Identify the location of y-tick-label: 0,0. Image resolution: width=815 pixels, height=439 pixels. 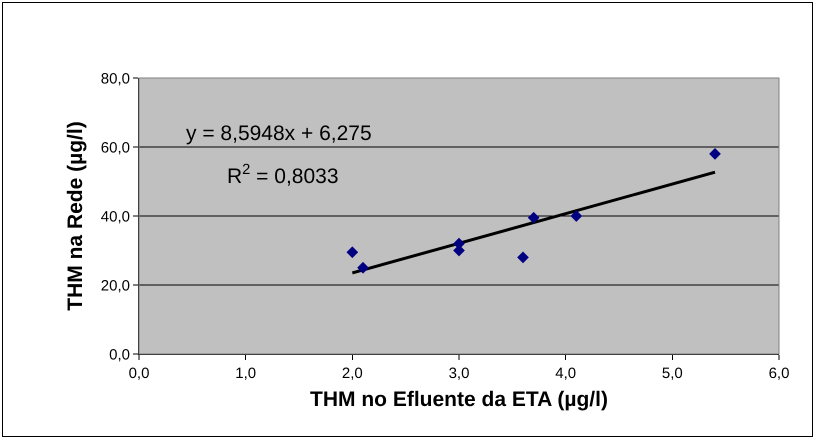
(119, 355).